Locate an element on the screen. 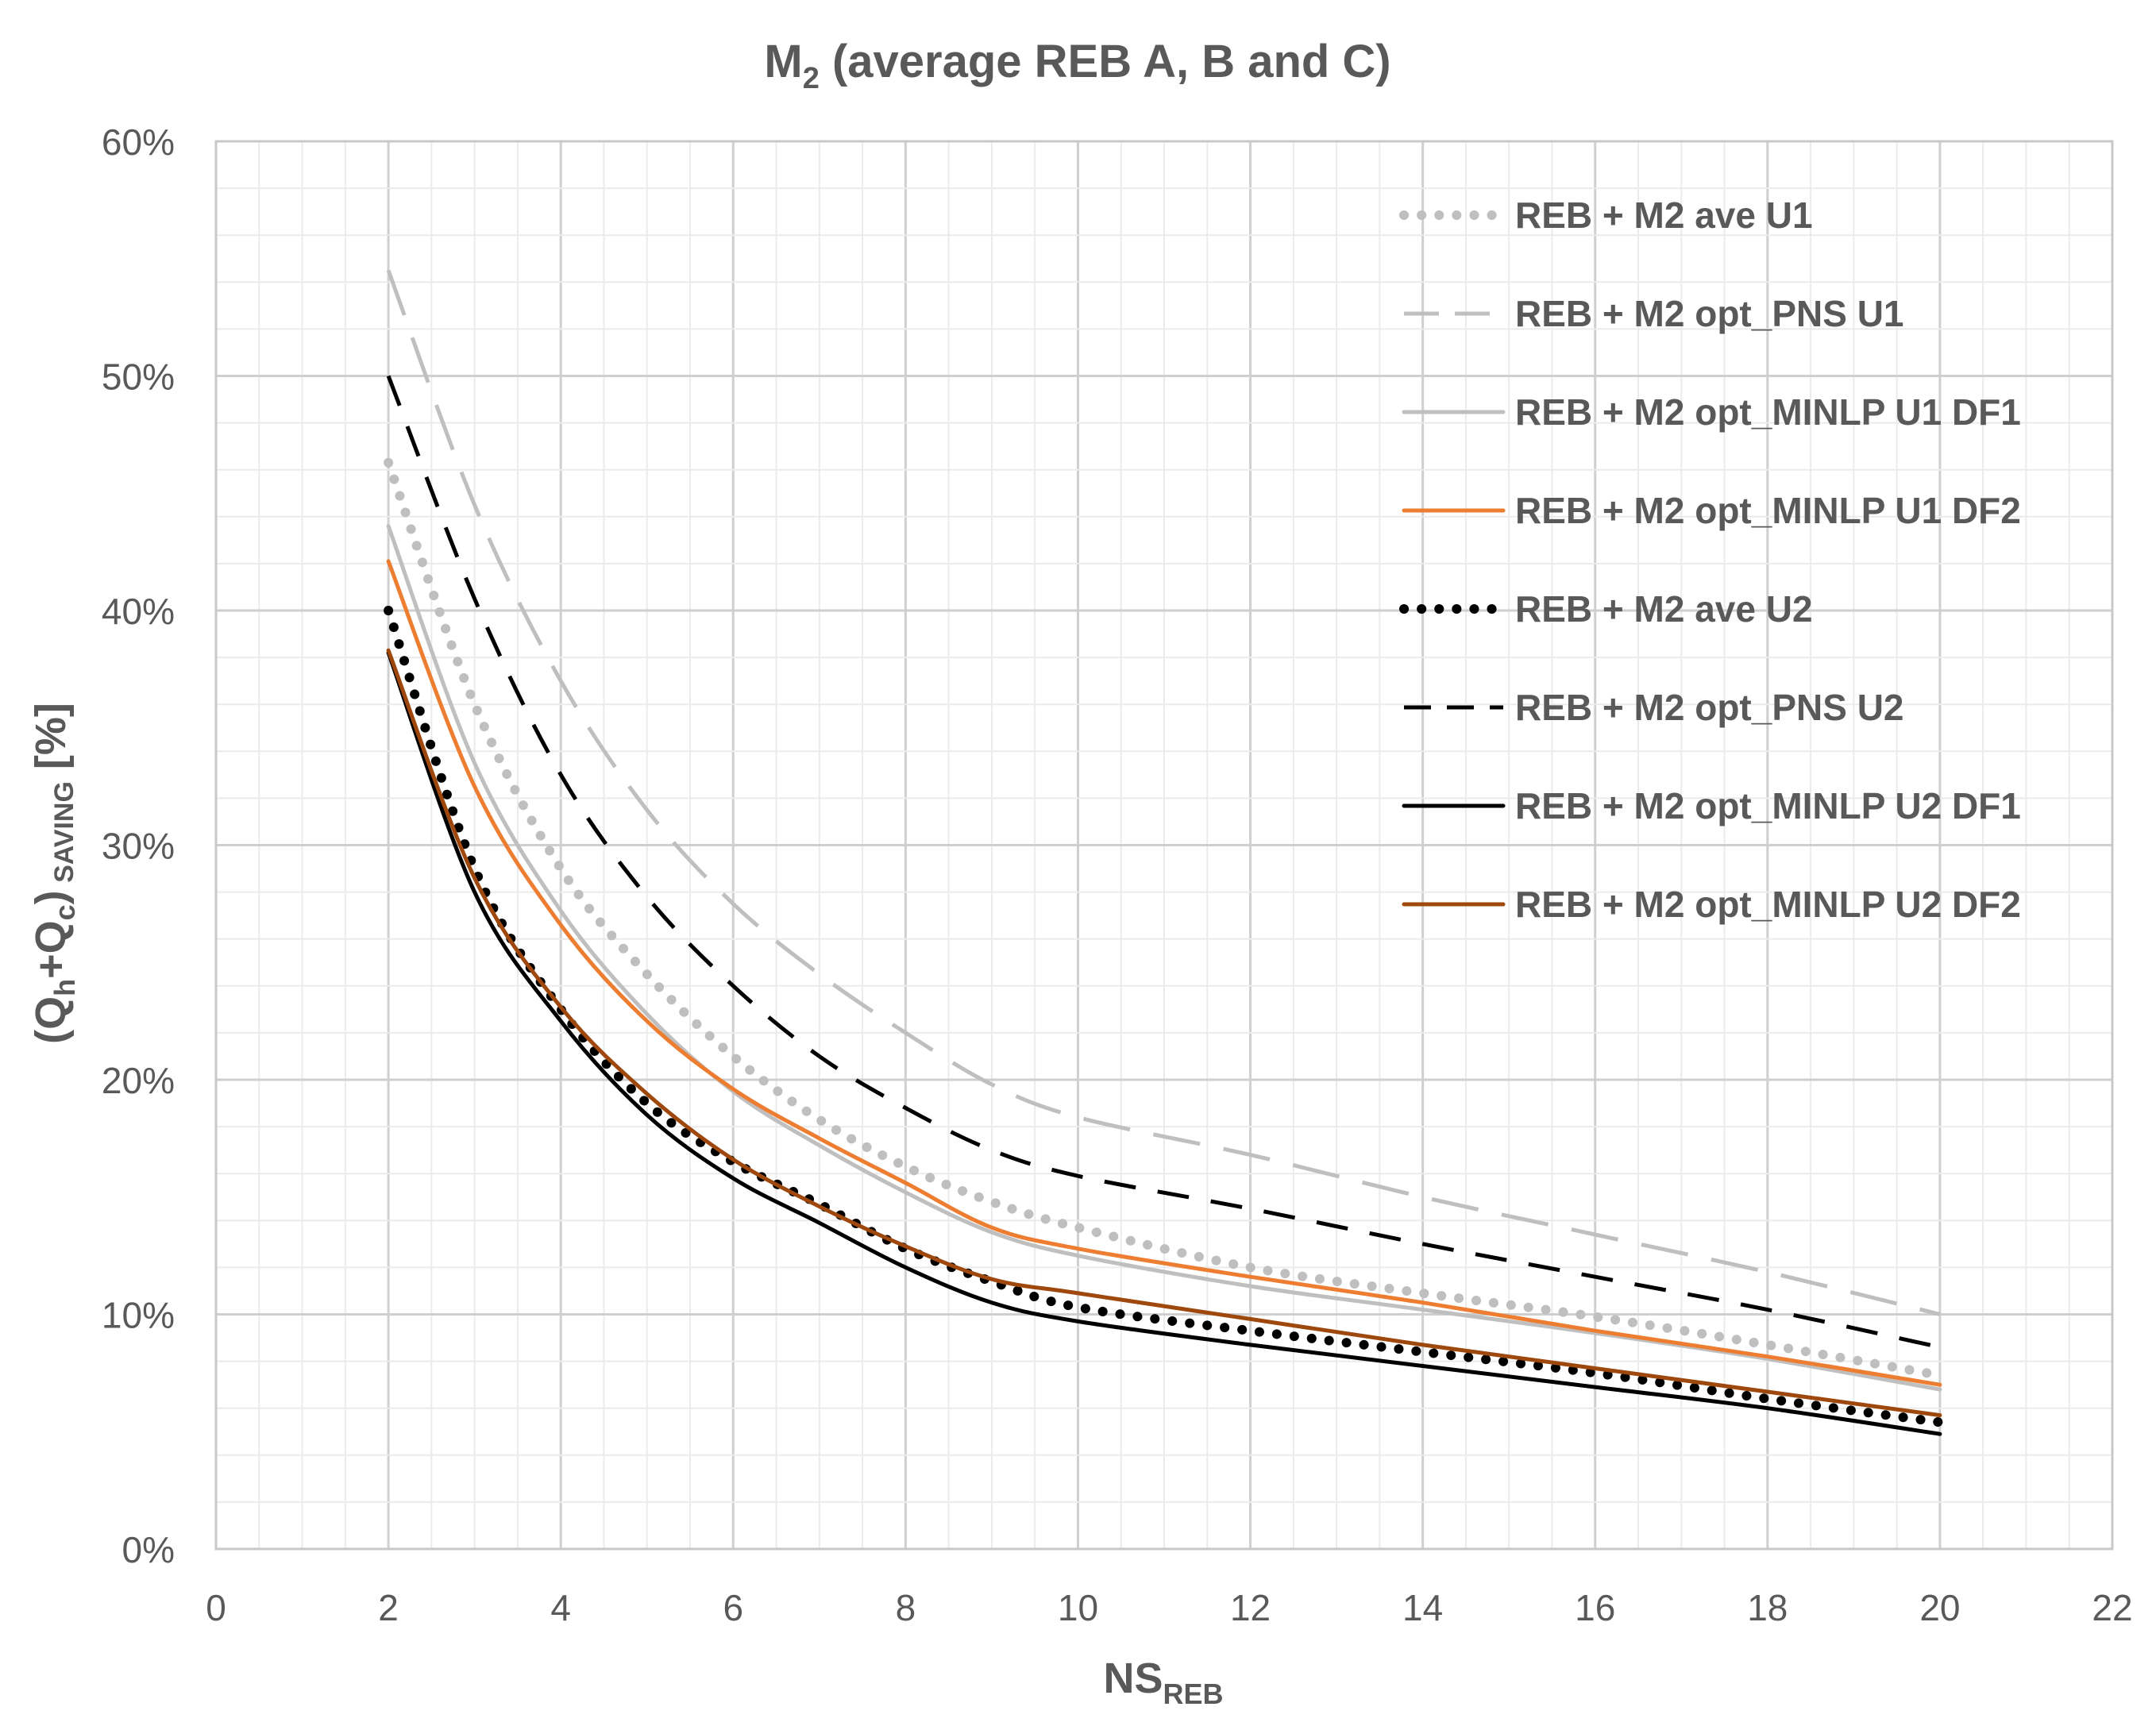 This screenshot has height=1726, width=2156. x-tick-label: 0 is located at coordinates (216, 1607).